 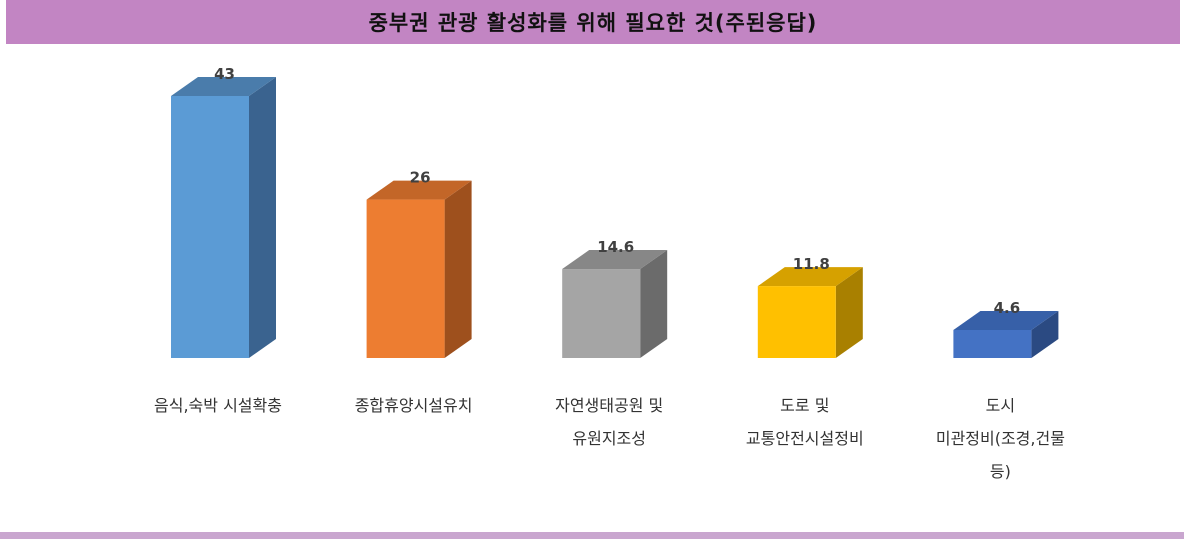 I want to click on category-label: 자연생태공원 및 유원지조성, so click(x=609, y=422).